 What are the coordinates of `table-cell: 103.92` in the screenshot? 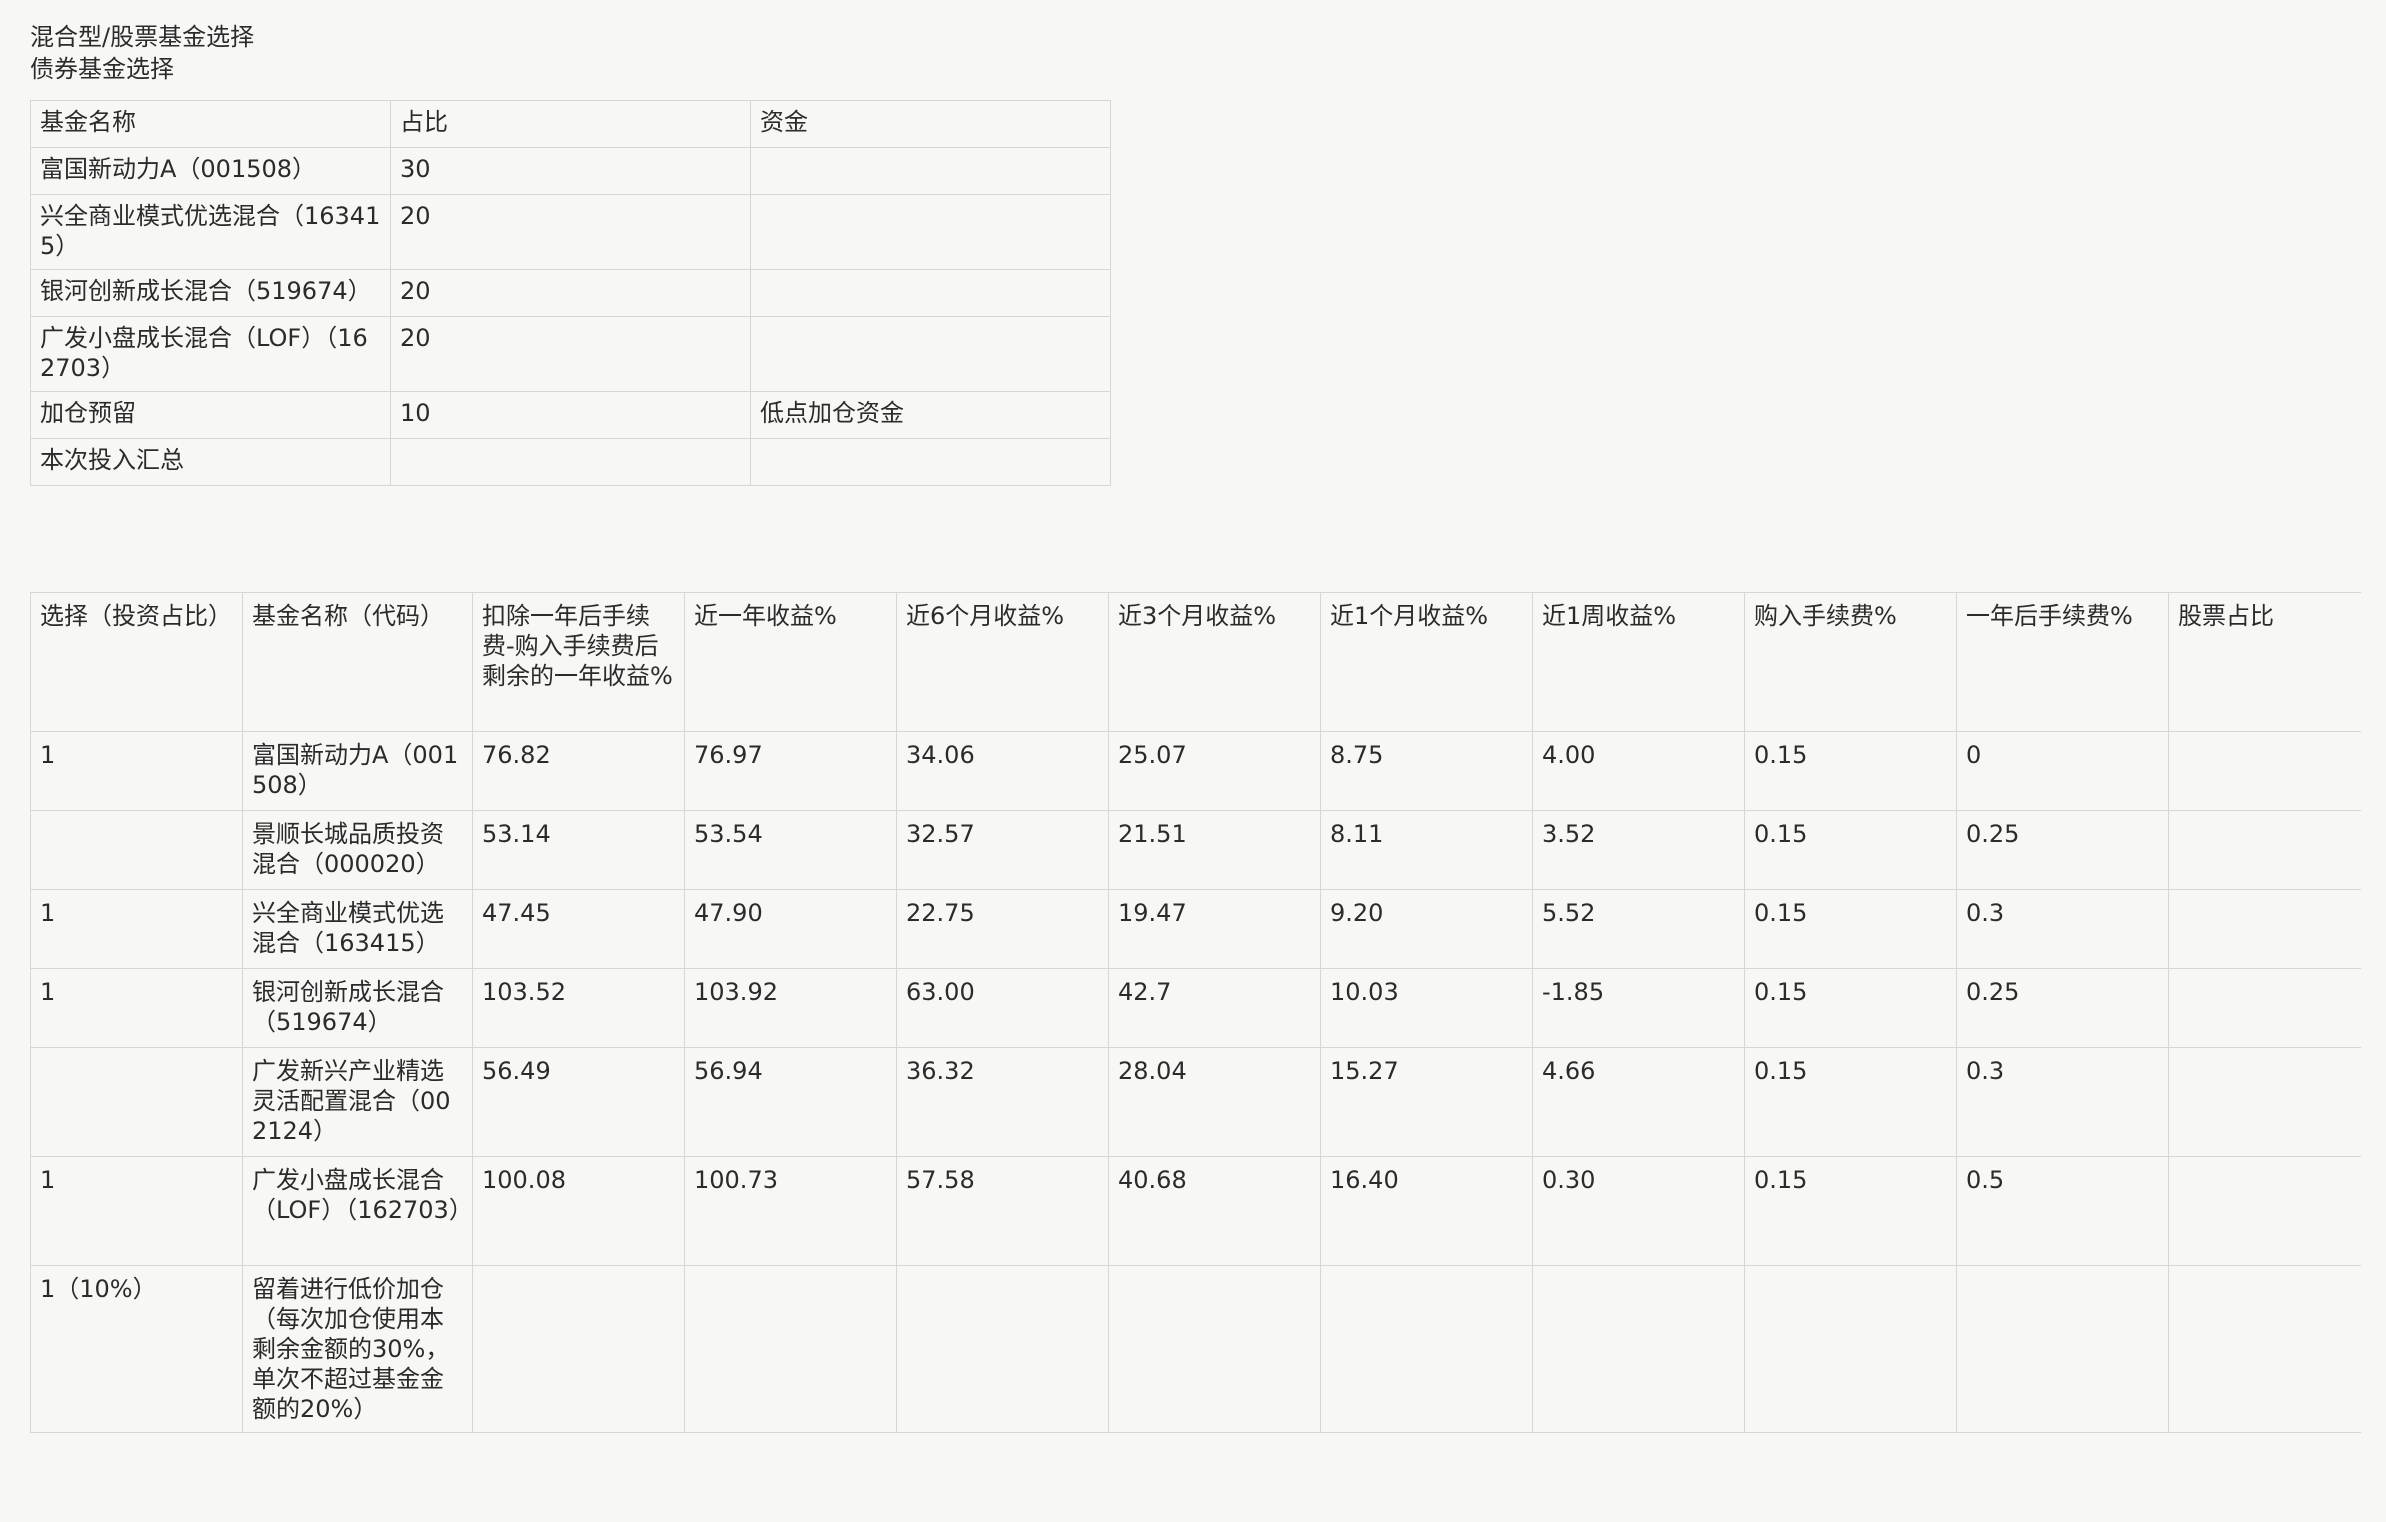 It's located at (790, 1008).